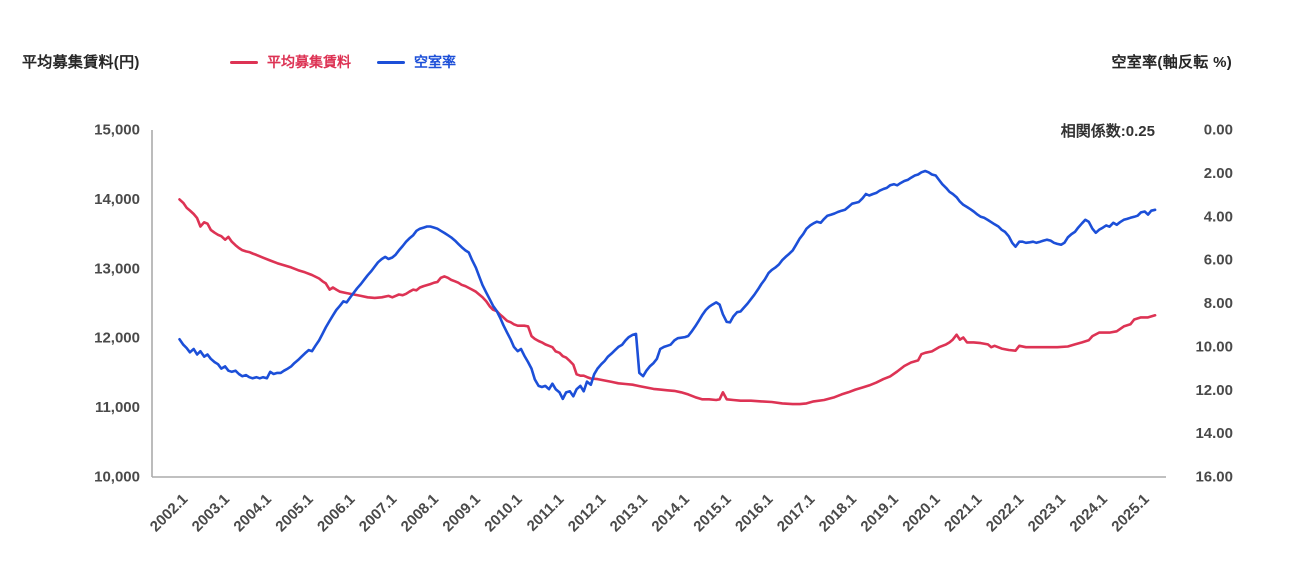 Image resolution: width=1300 pixels, height=580 pixels. What do you see at coordinates (1214, 433) in the screenshot?
I see `right-axis-tick-label: 14.00` at bounding box center [1214, 433].